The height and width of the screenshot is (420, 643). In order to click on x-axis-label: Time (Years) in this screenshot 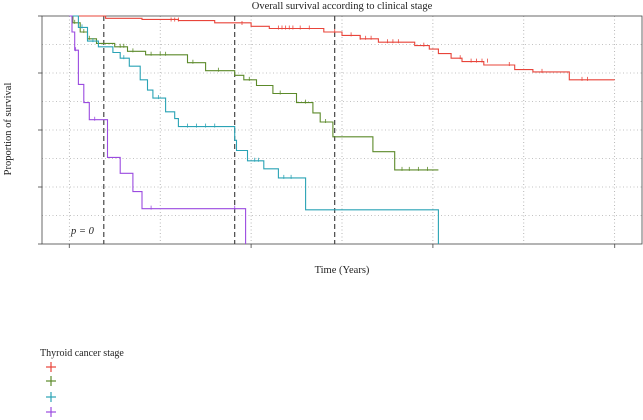, I will do `click(342, 270)`.